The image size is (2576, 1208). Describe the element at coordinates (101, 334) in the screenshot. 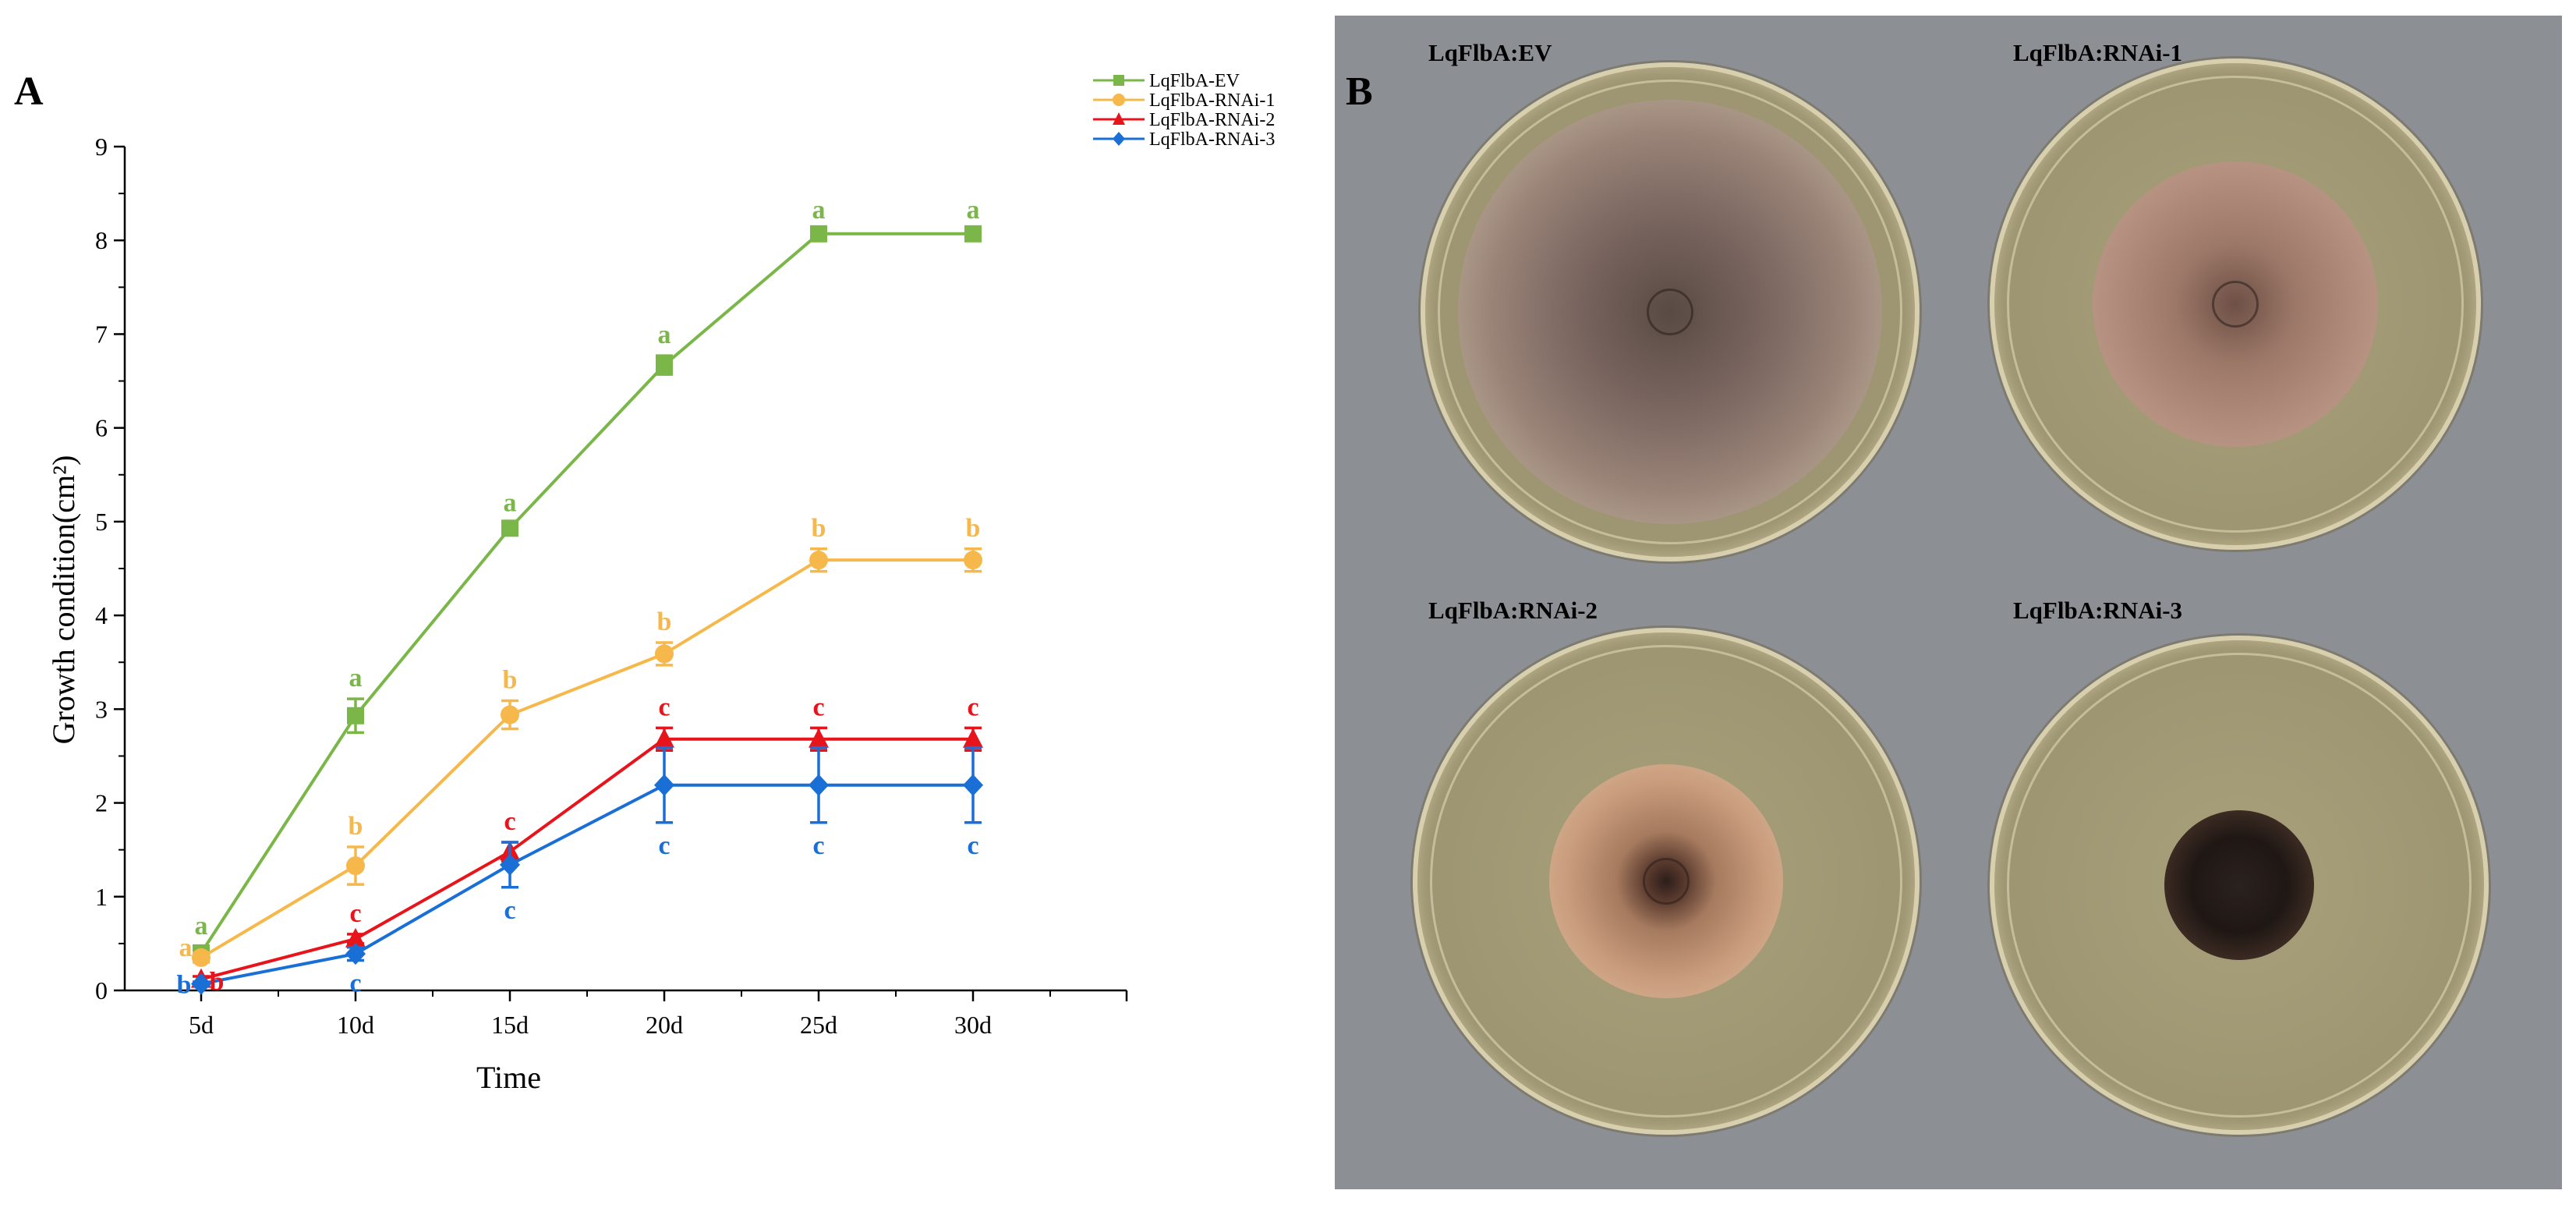

I see `y-tick-label: 7` at that location.